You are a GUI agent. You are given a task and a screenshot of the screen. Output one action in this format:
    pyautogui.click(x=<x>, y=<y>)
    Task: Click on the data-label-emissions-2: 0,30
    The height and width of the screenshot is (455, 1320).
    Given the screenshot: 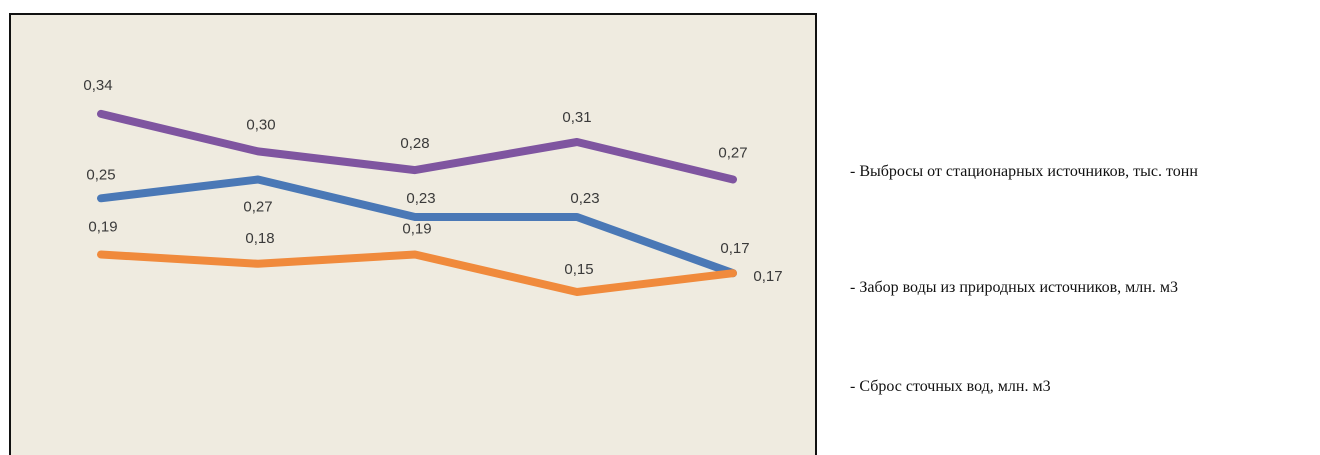 What is the action you would take?
    pyautogui.click(x=260, y=124)
    